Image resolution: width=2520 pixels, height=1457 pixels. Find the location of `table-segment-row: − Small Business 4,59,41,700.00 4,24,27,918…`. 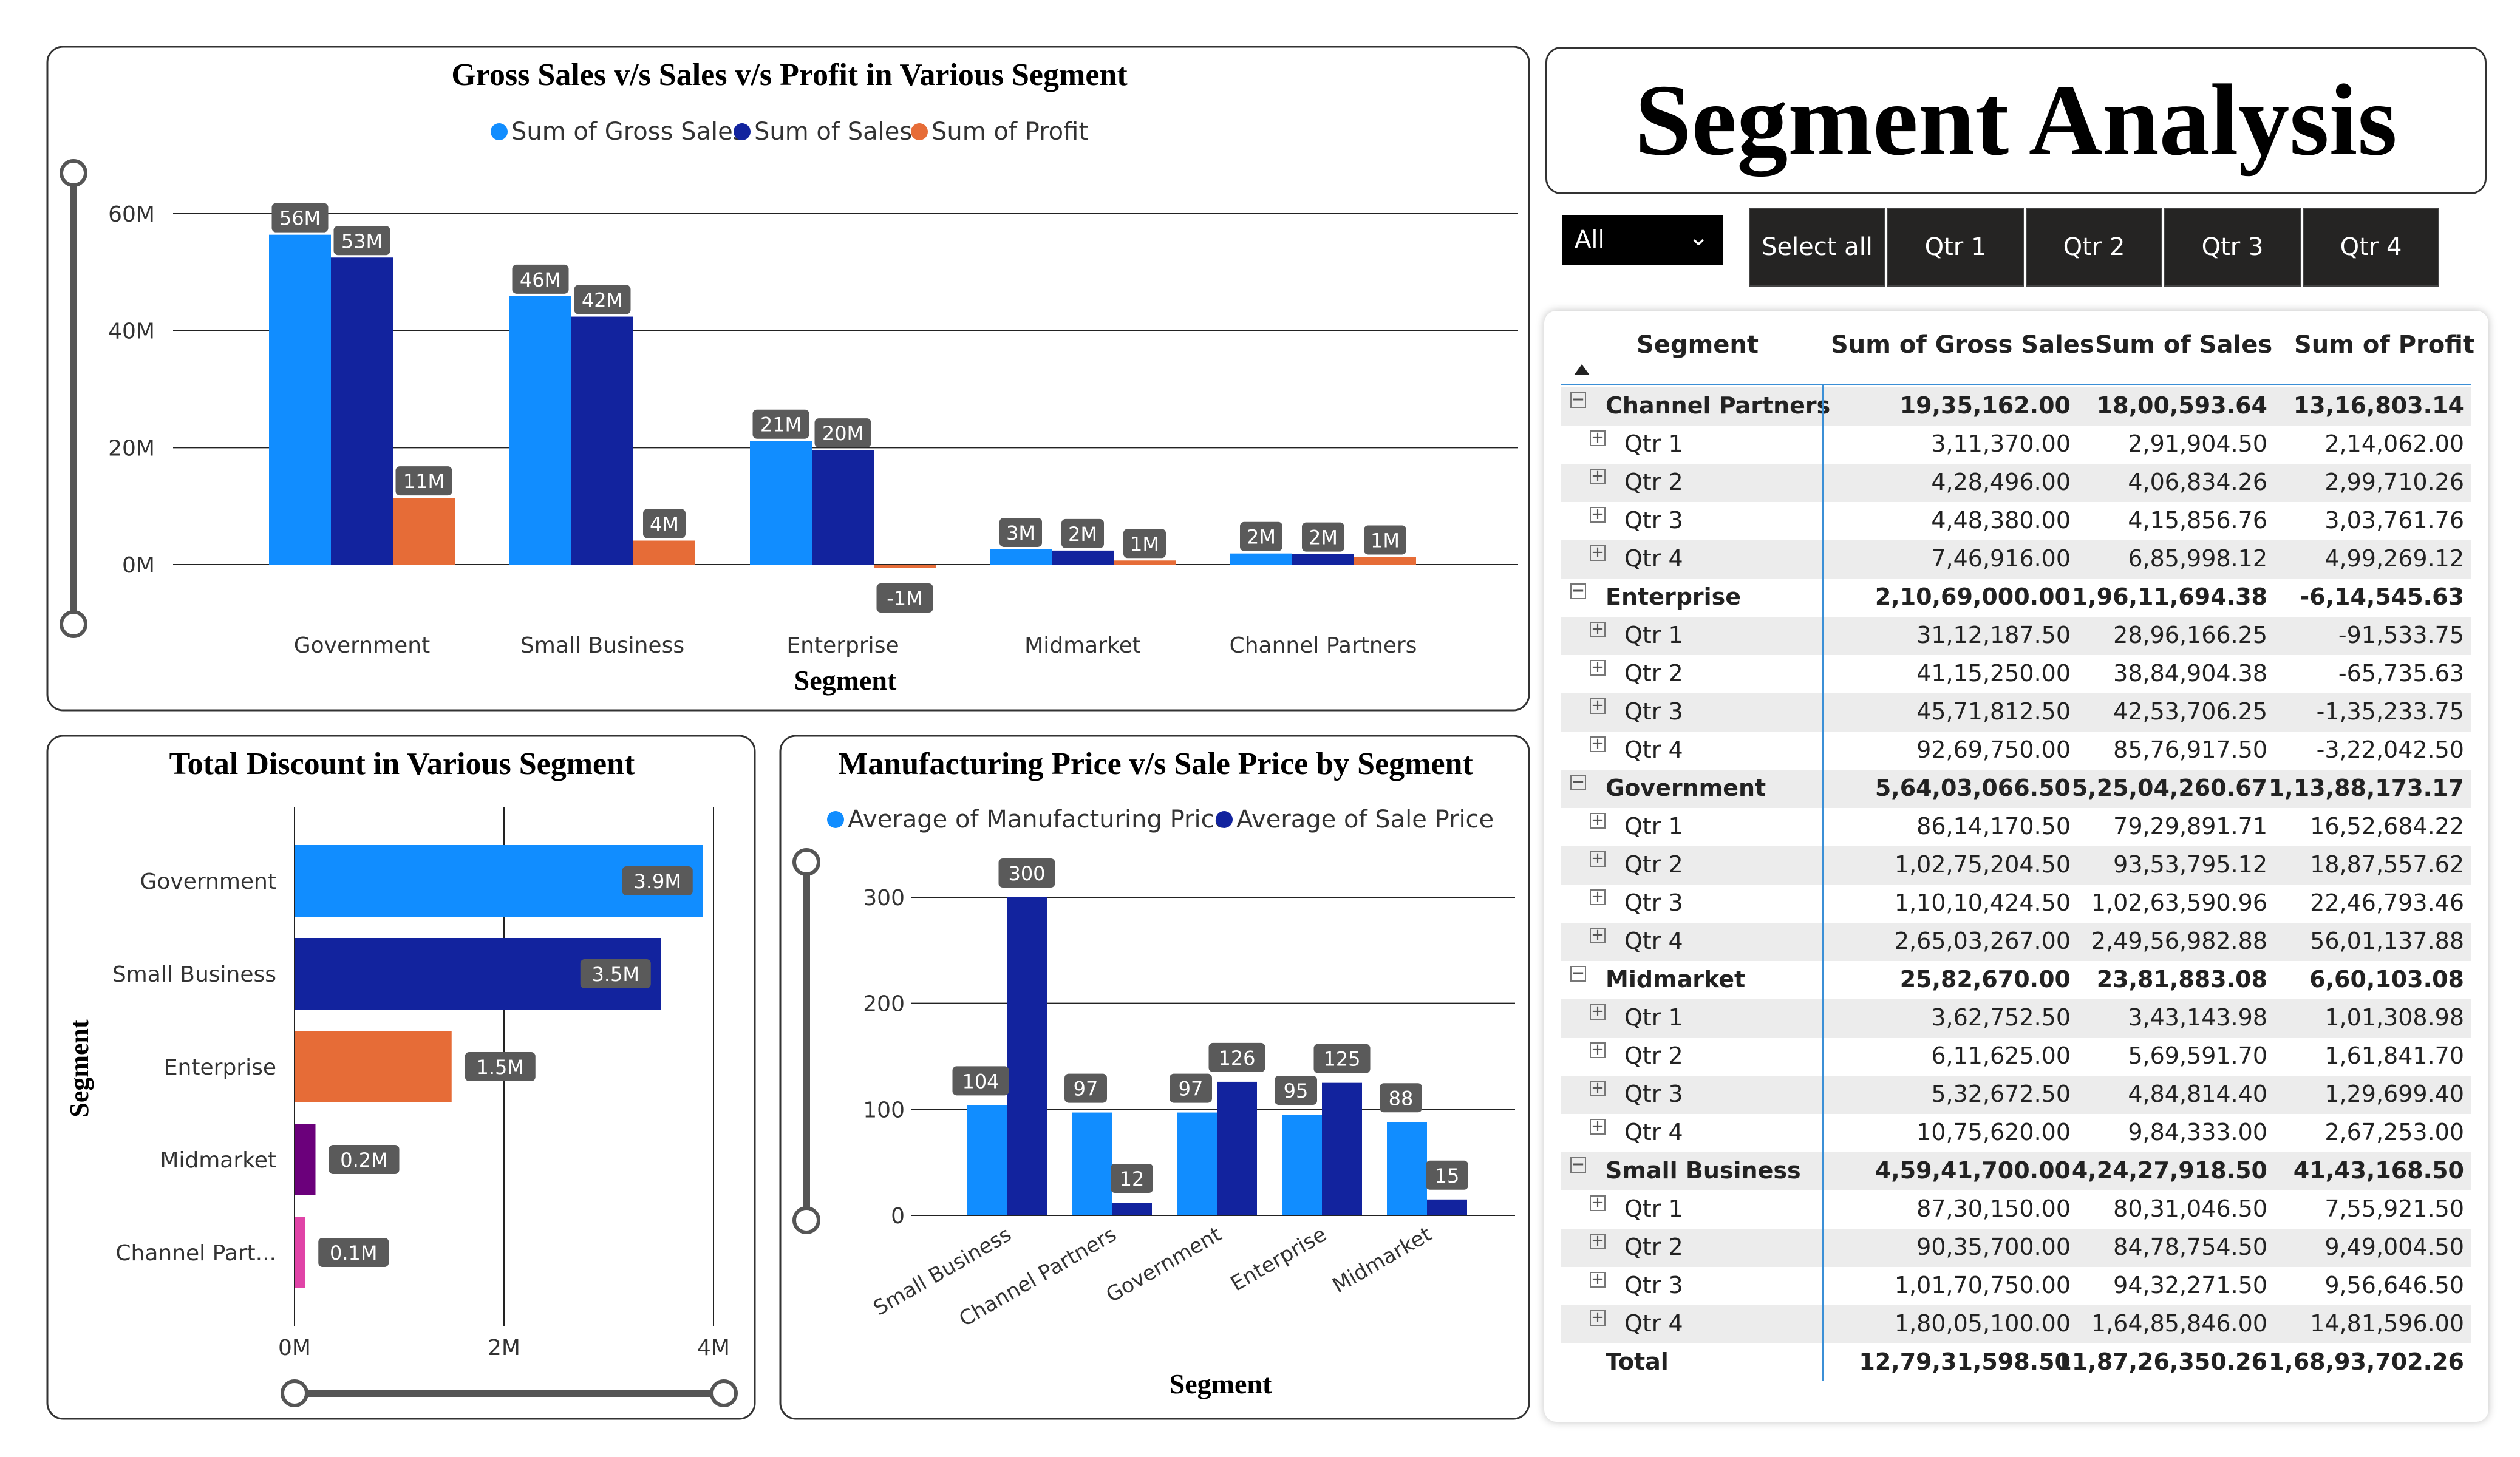

table-segment-row: − Small Business 4,59,41,700.00 4,24,27,918… is located at coordinates (2016, 1171).